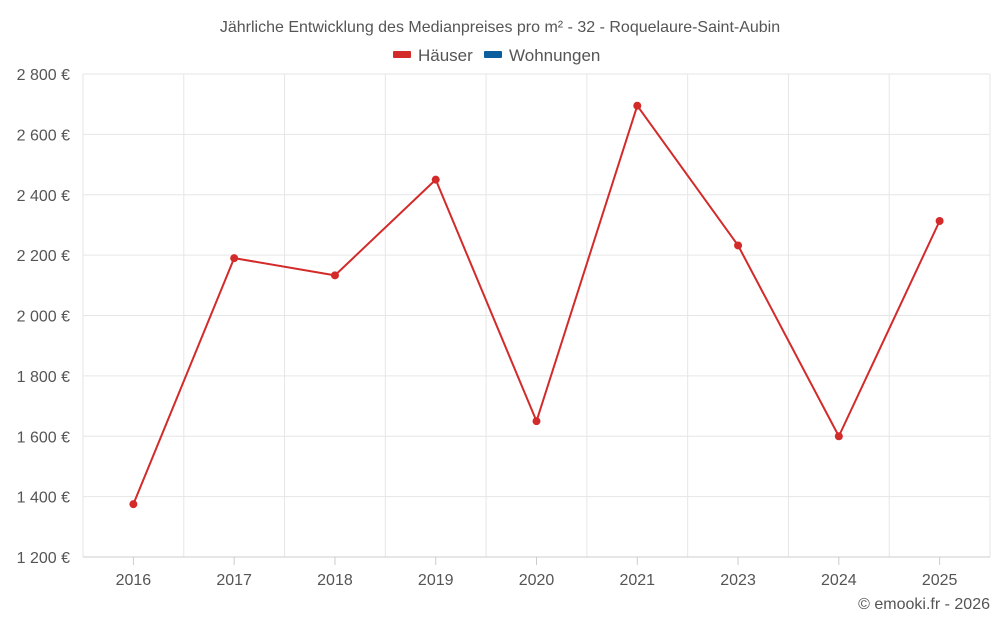  I want to click on chart-credit: © emooki.fr - 2026, so click(924, 604).